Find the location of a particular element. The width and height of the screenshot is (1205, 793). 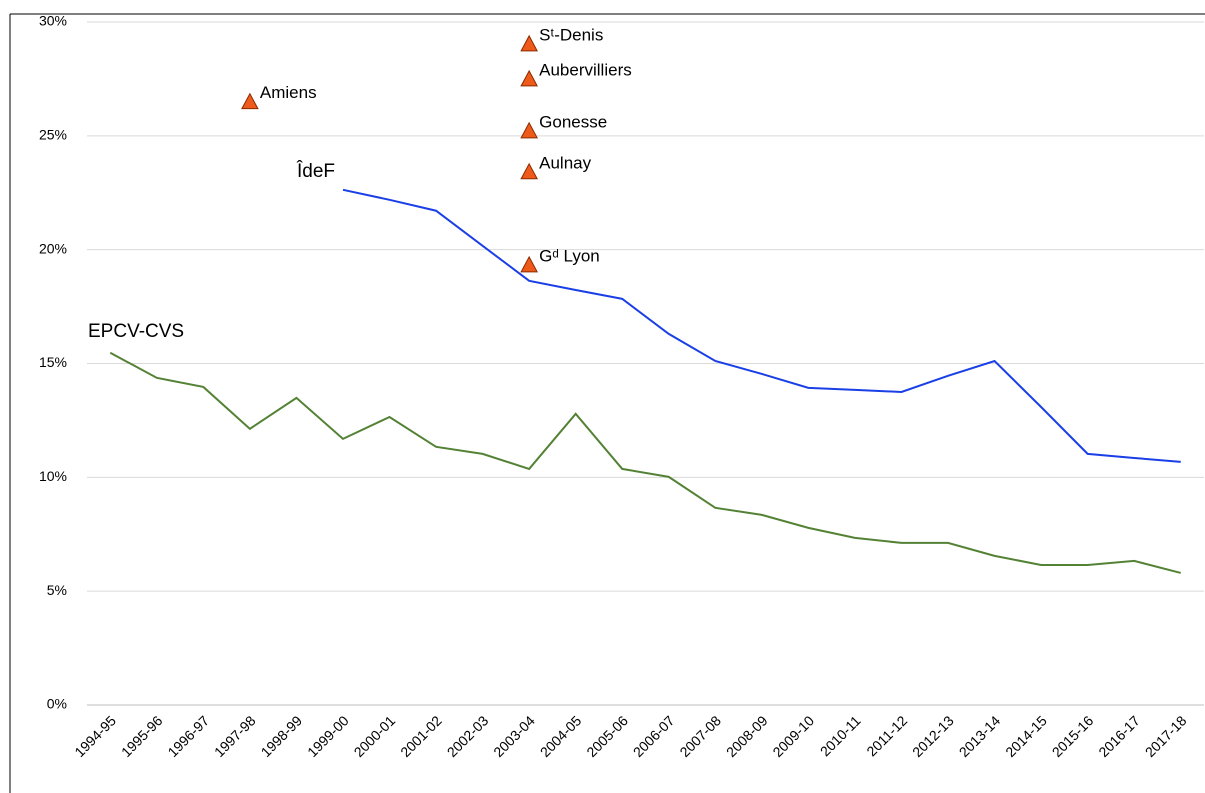

x-tick-label: 2011-12 is located at coordinates (886, 735).